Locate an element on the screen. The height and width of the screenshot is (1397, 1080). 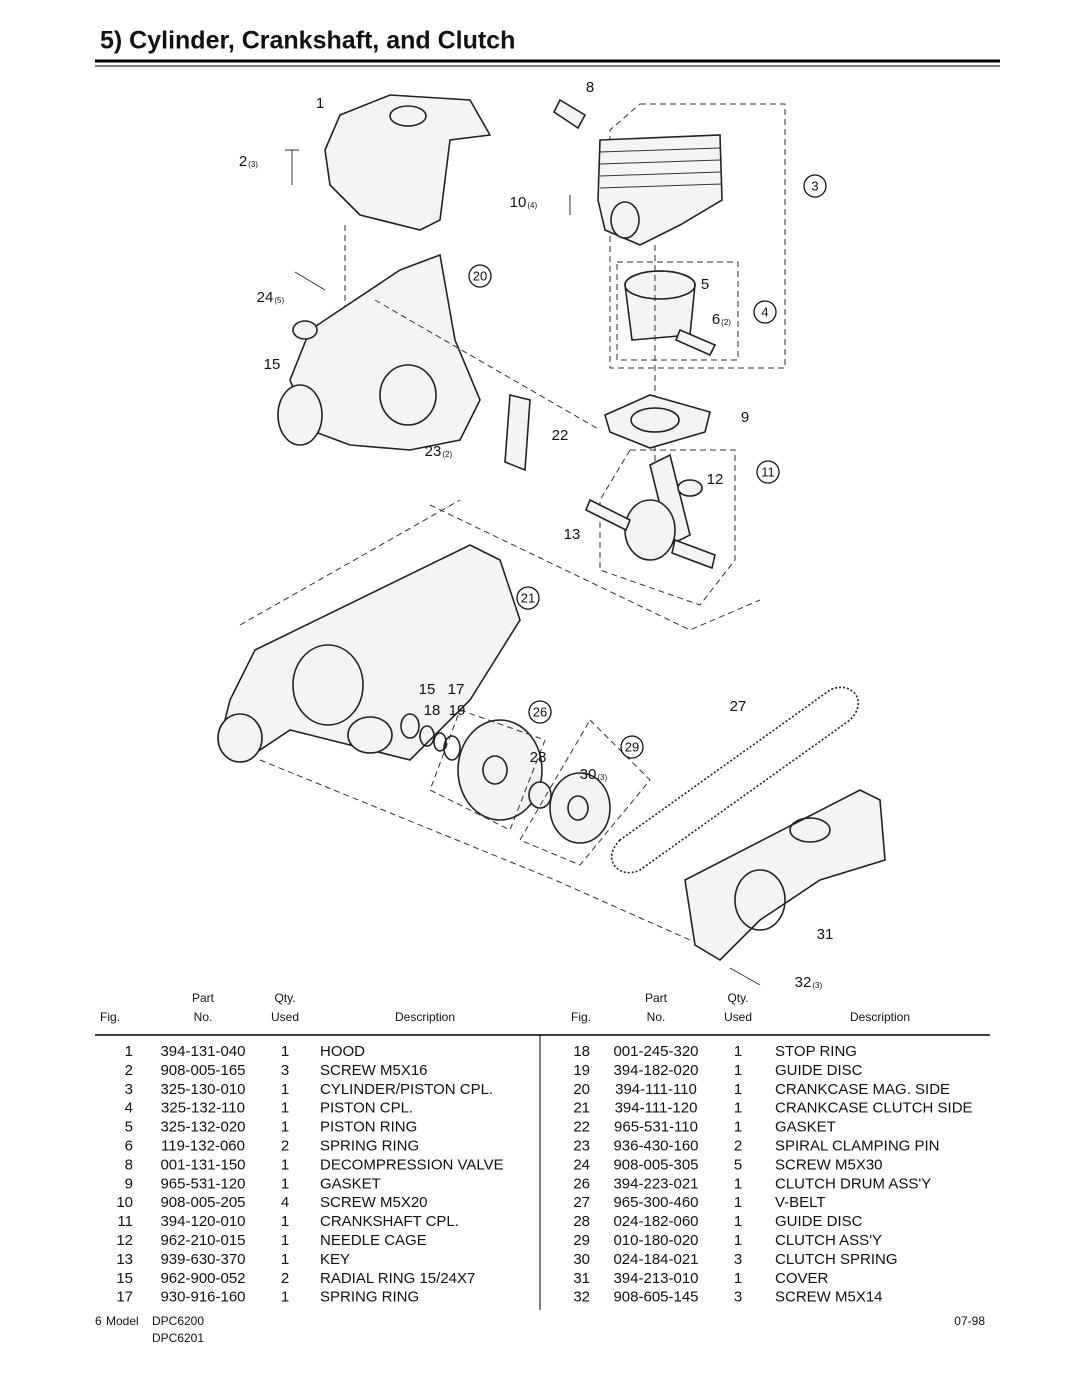
callout: 13 is located at coordinates (572, 534).